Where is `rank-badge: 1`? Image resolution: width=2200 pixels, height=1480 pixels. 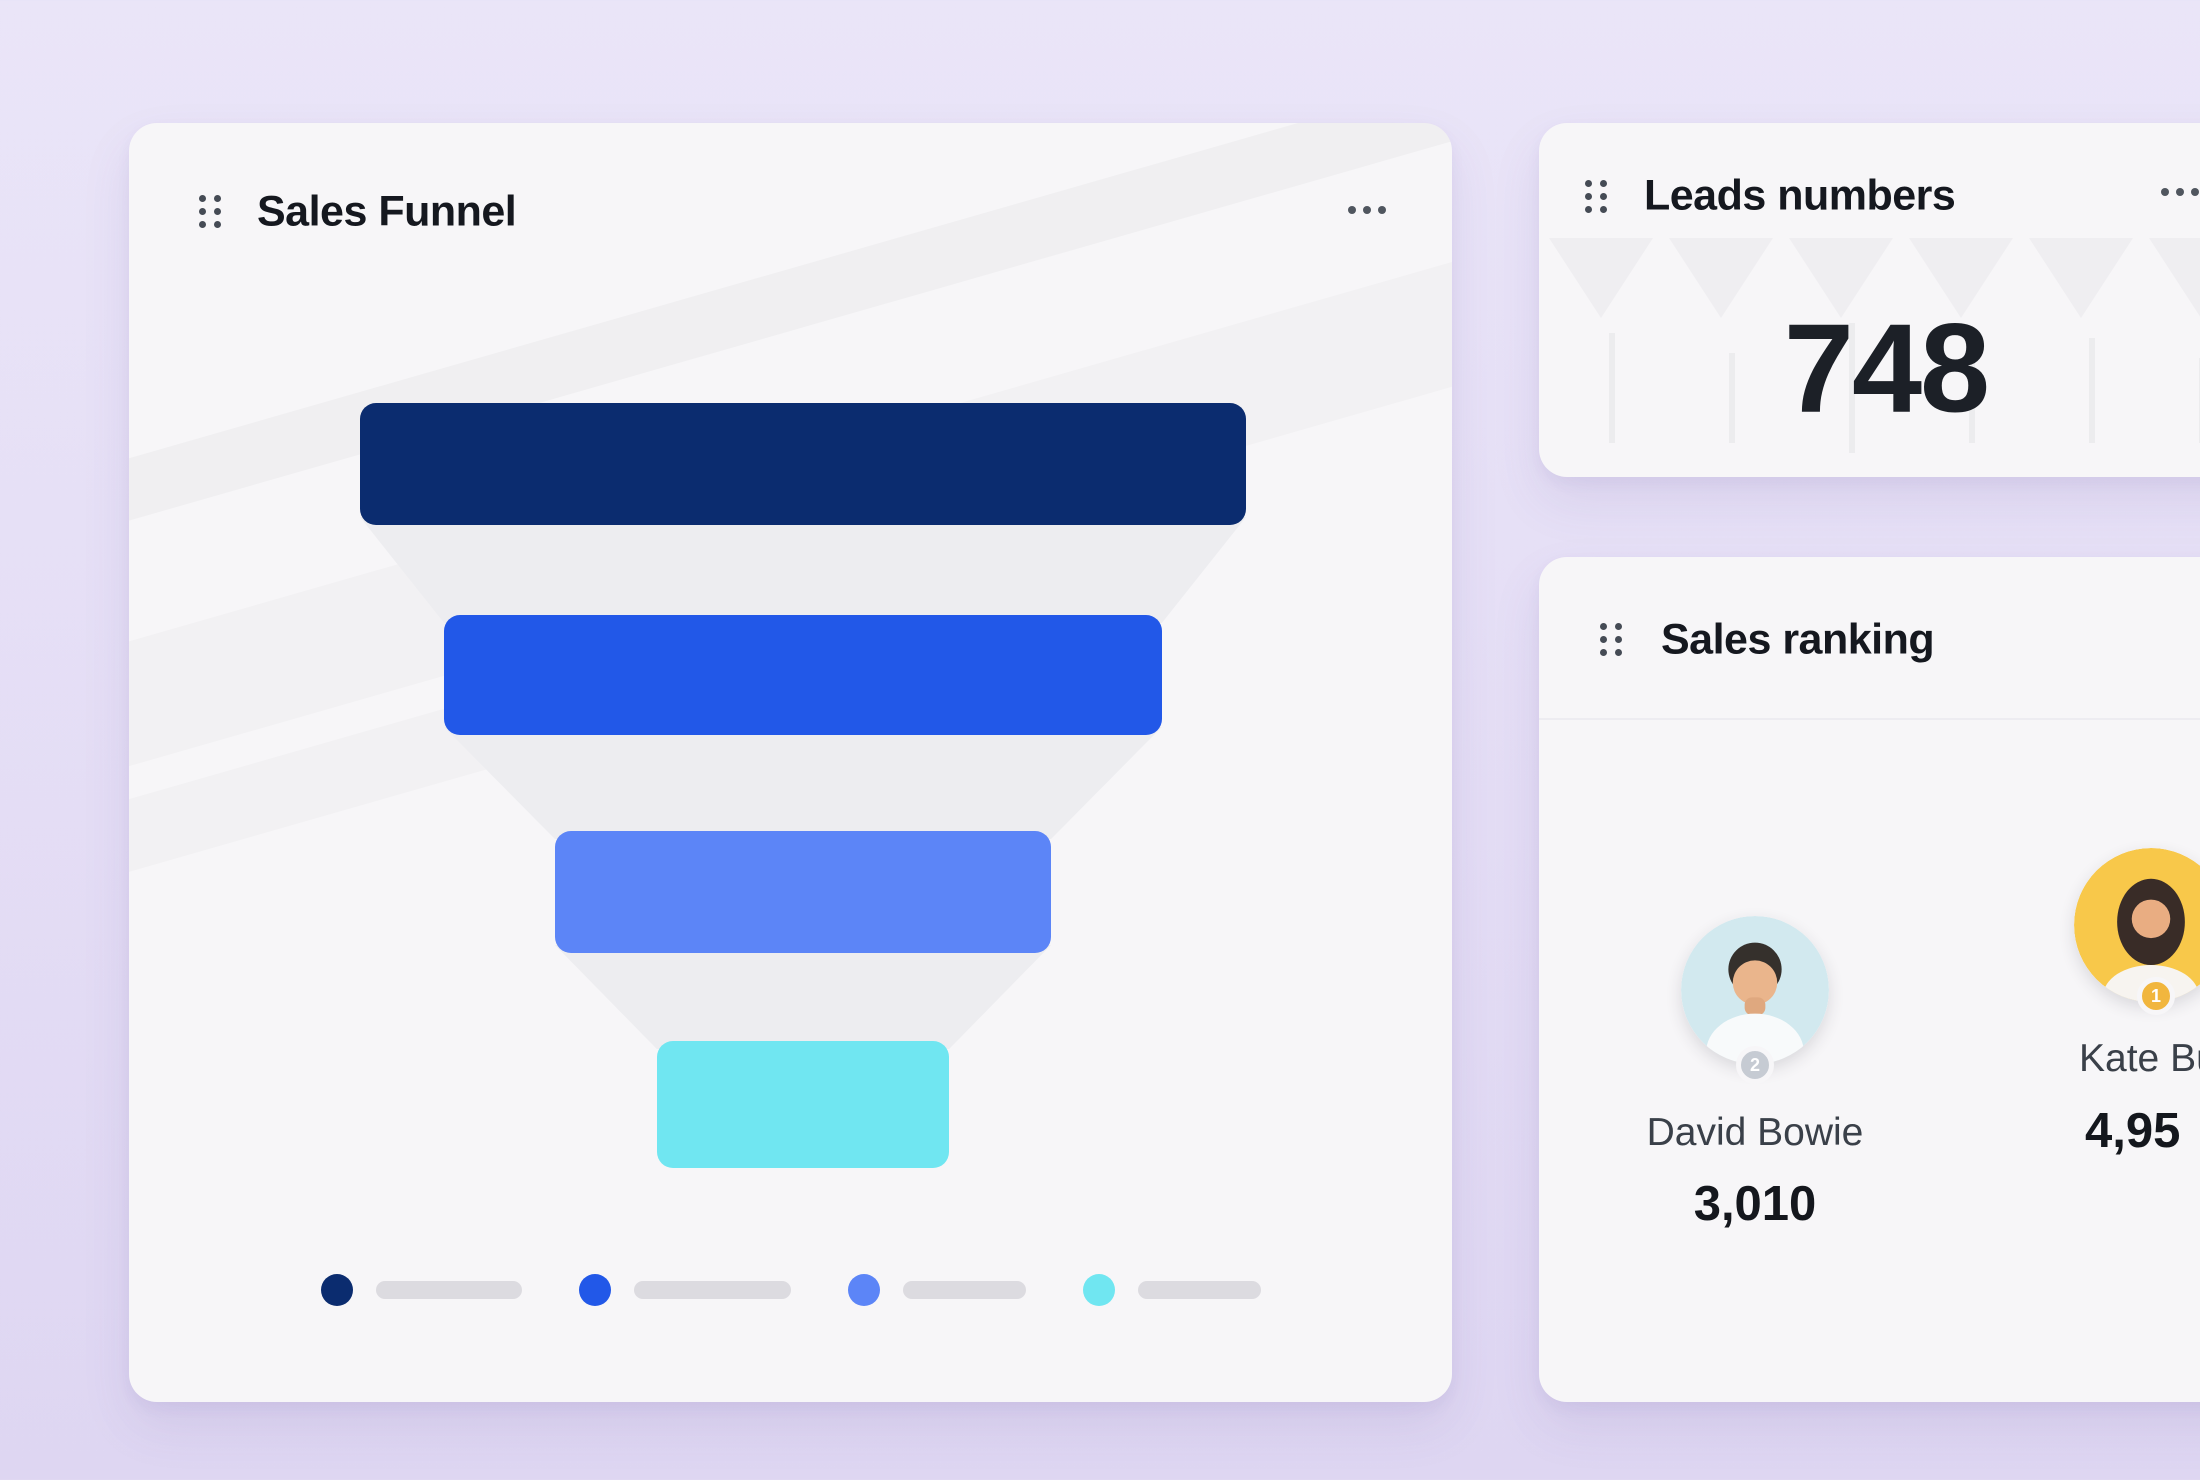
rank-badge: 1 is located at coordinates (2156, 996).